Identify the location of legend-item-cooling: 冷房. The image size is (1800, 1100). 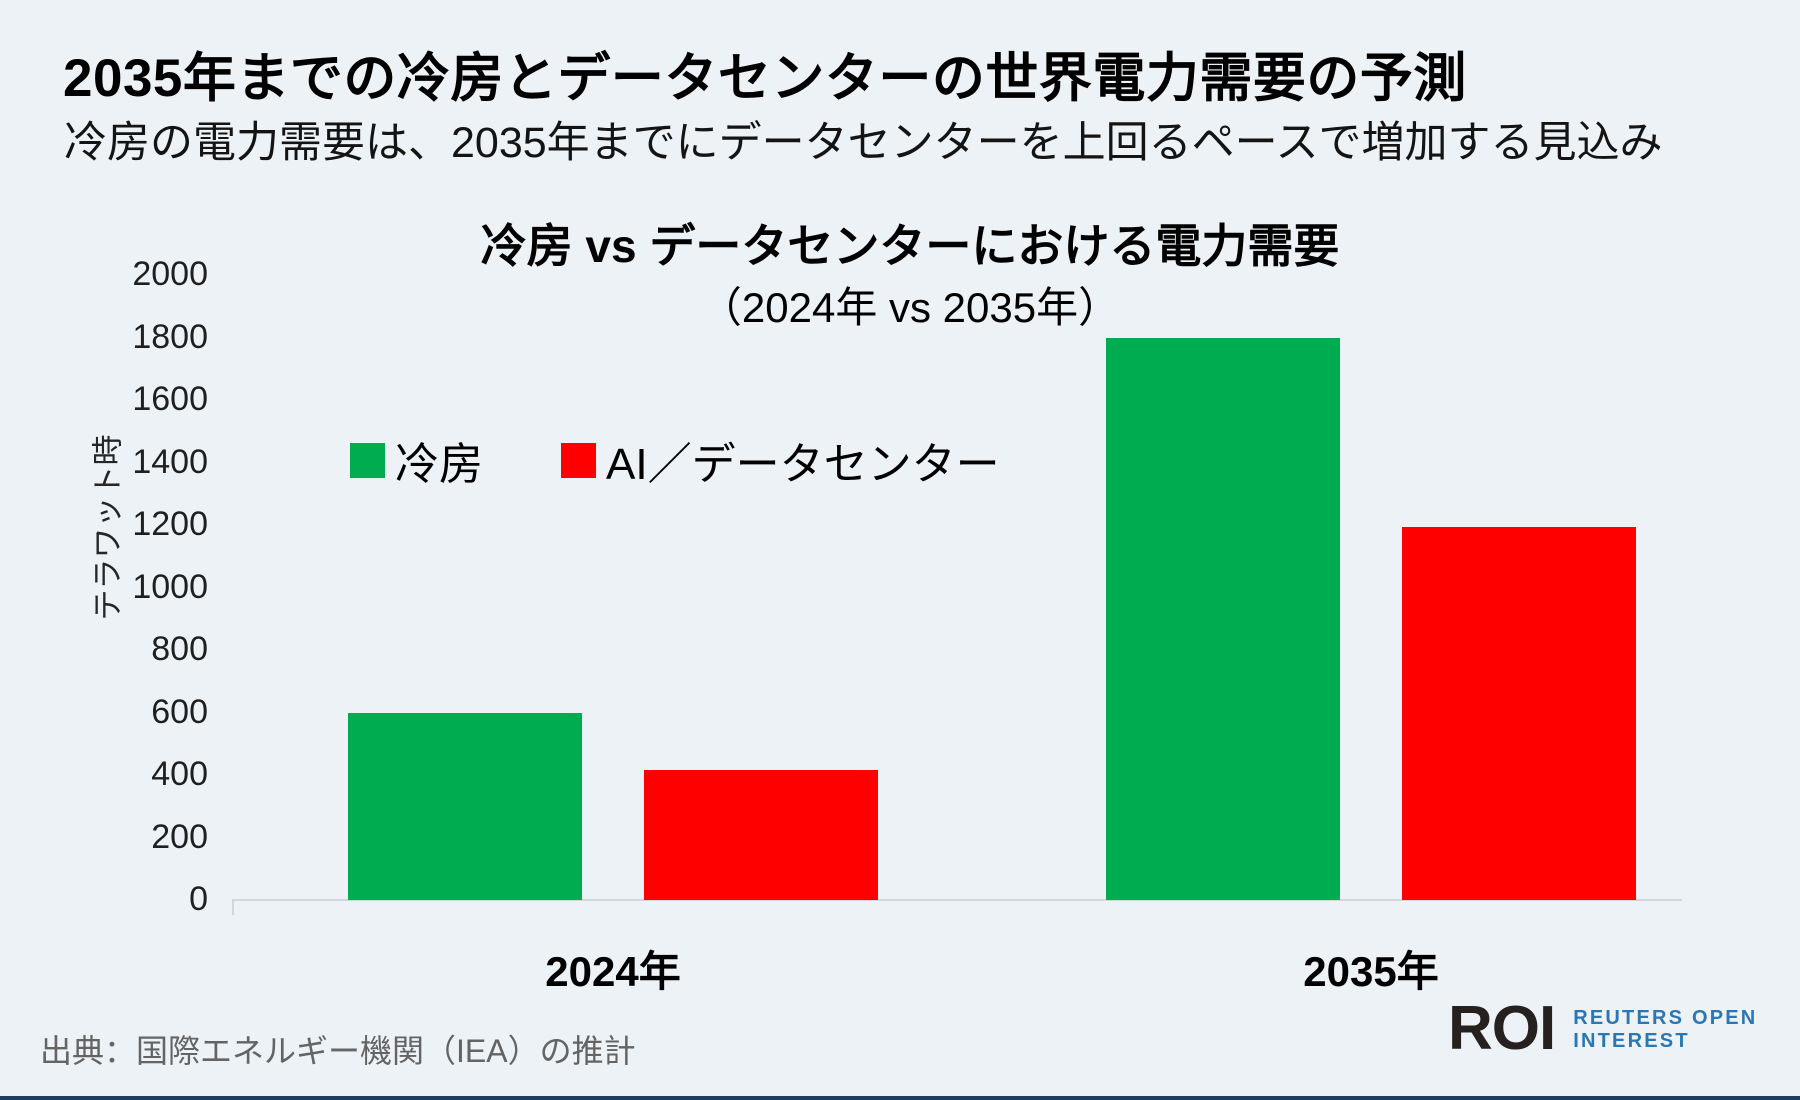
(416, 460).